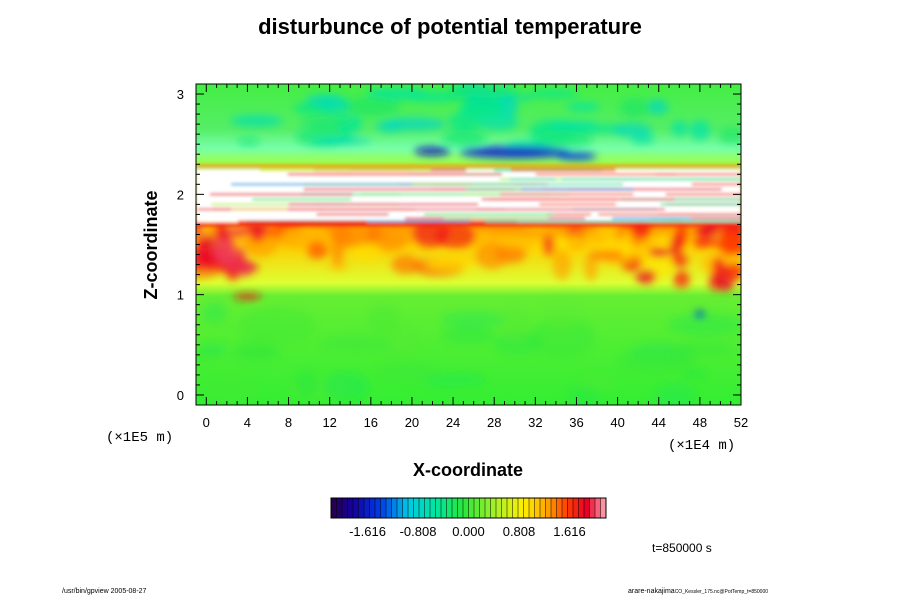  What do you see at coordinates (288, 422) in the screenshot?
I see `x-tick-label: 8` at bounding box center [288, 422].